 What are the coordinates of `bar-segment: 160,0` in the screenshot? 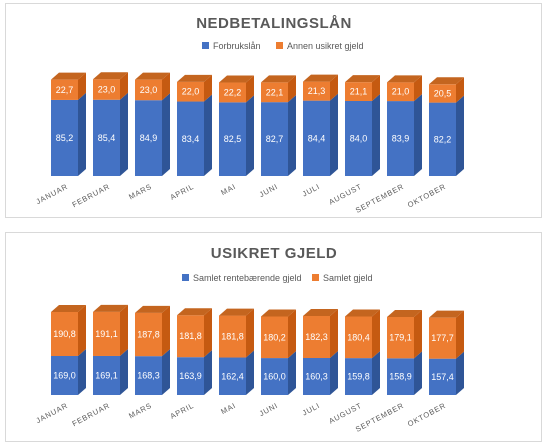 It's located at (278, 373).